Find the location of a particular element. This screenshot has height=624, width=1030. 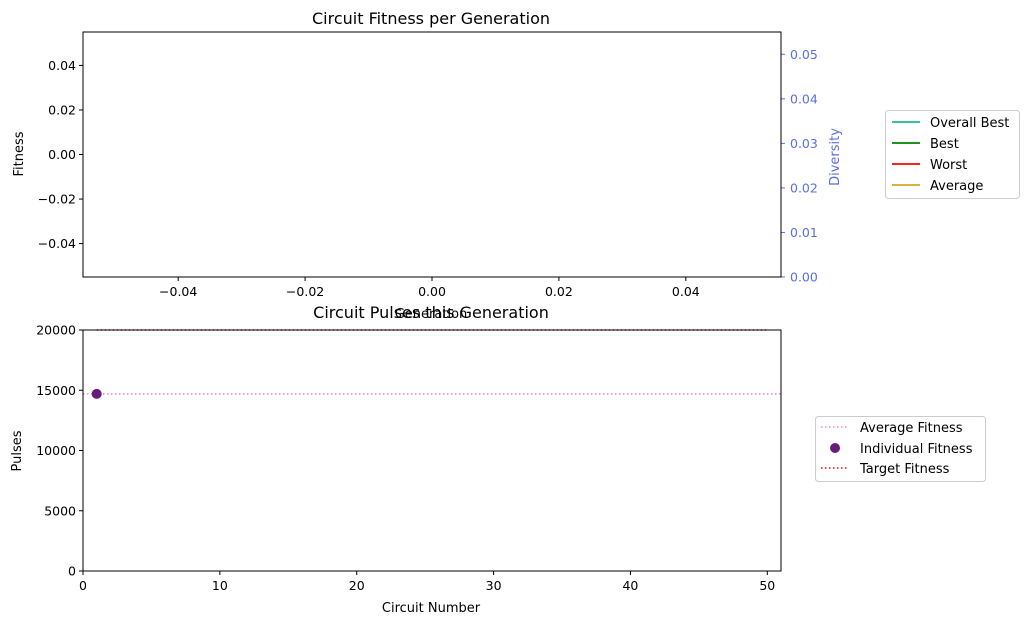

fitness-x-tick-label: 0.04 is located at coordinates (686, 291).